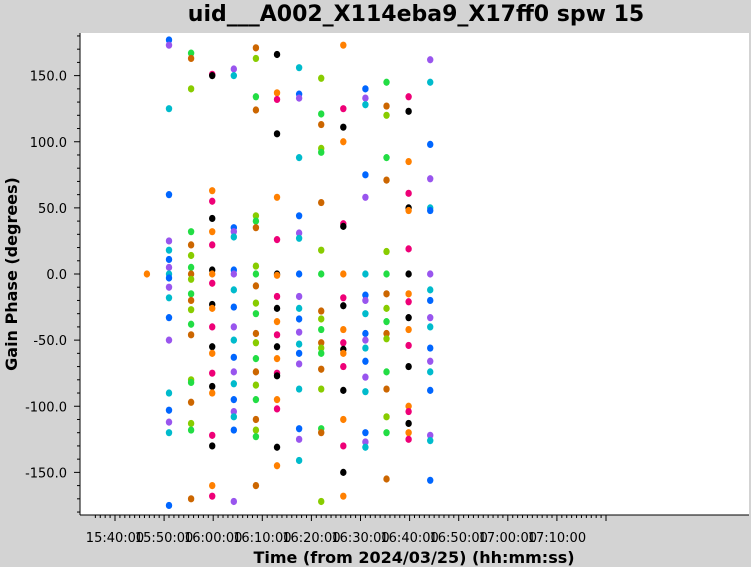  What do you see at coordinates (46, 473) in the screenshot?
I see `y-tick-label: -150.0` at bounding box center [46, 473].